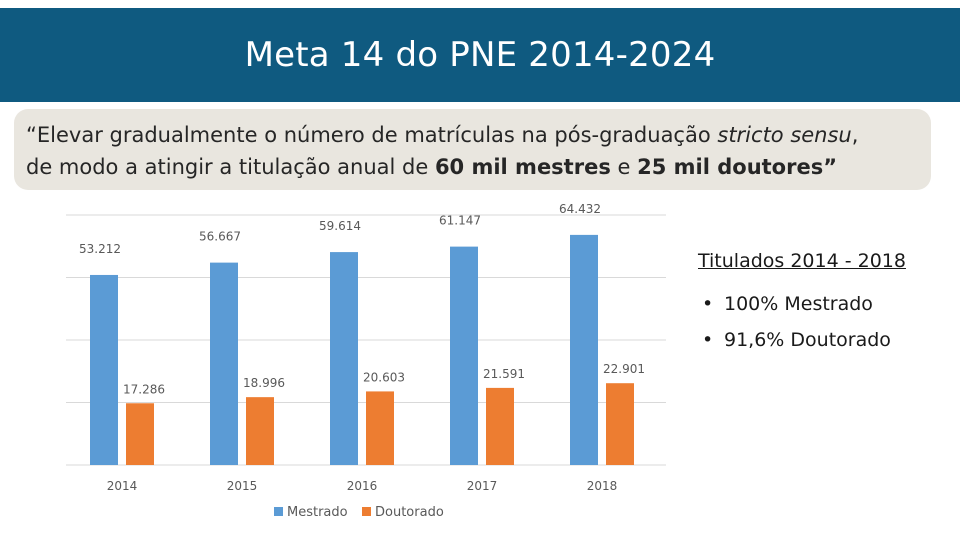 The image size is (960, 540). I want to click on masters-bar-2016, so click(344, 358).